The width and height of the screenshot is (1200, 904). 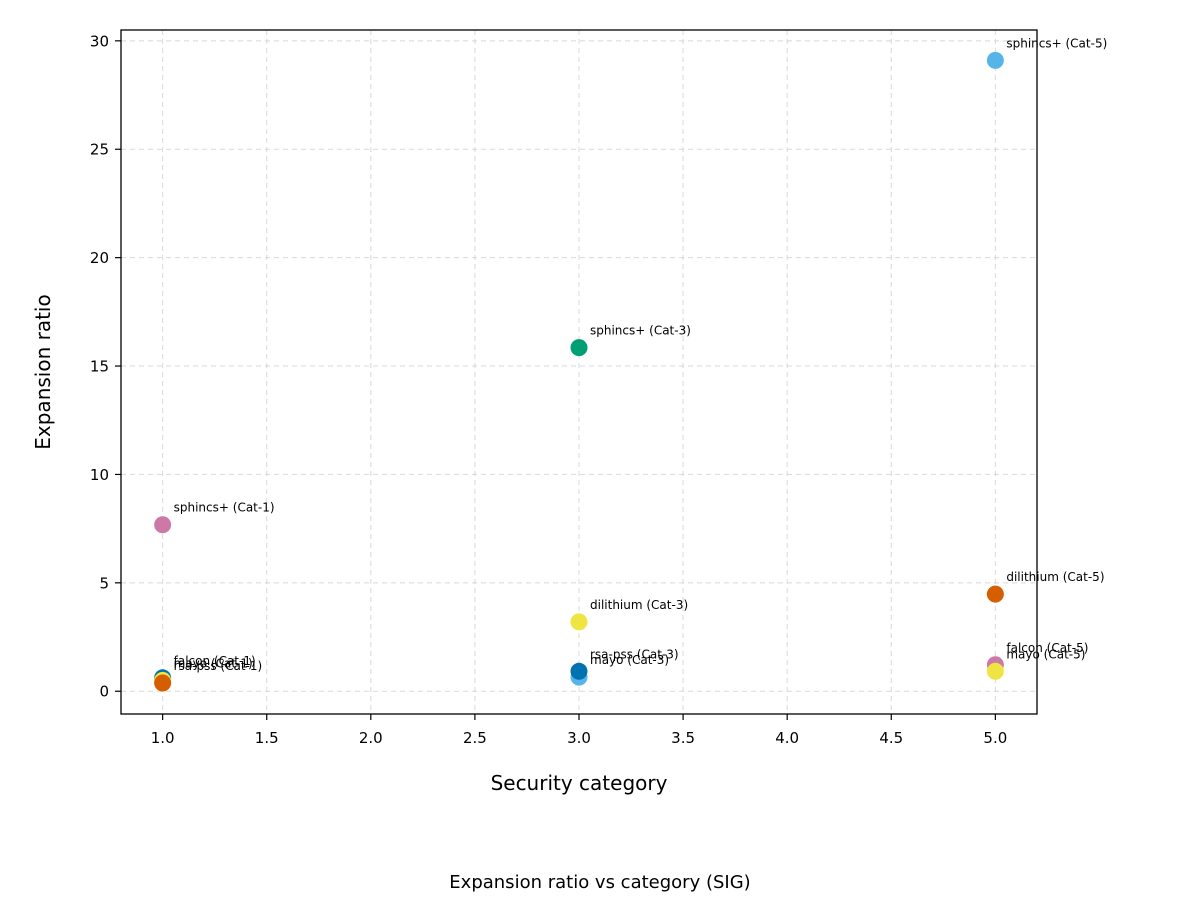 I want to click on y-axis-ticks: 0 5 10 15 20 25 30, so click(x=105, y=366).